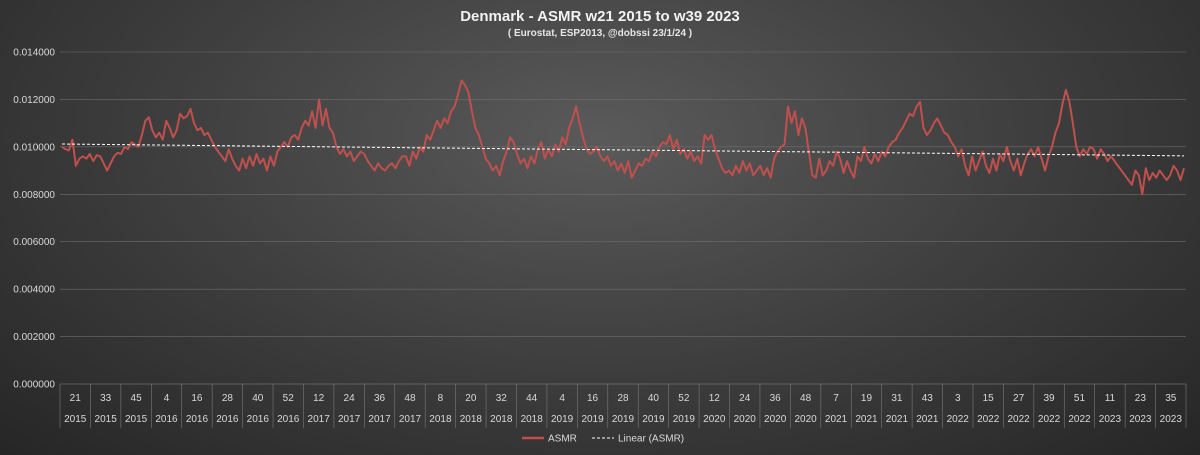 This screenshot has width=1200, height=455. Describe the element at coordinates (34, 147) in the screenshot. I see `y-tick-label: 0.010000` at that location.